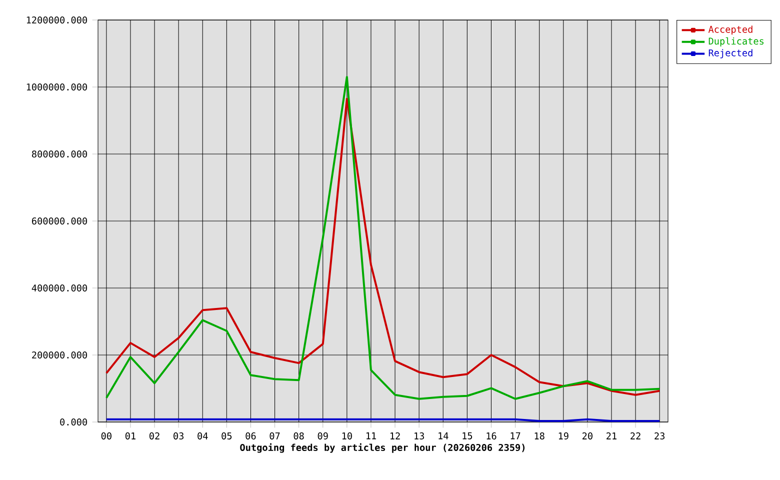 The height and width of the screenshot is (480, 780). Describe the element at coordinates (419, 436) in the screenshot. I see `x-tick-label: 13` at that location.